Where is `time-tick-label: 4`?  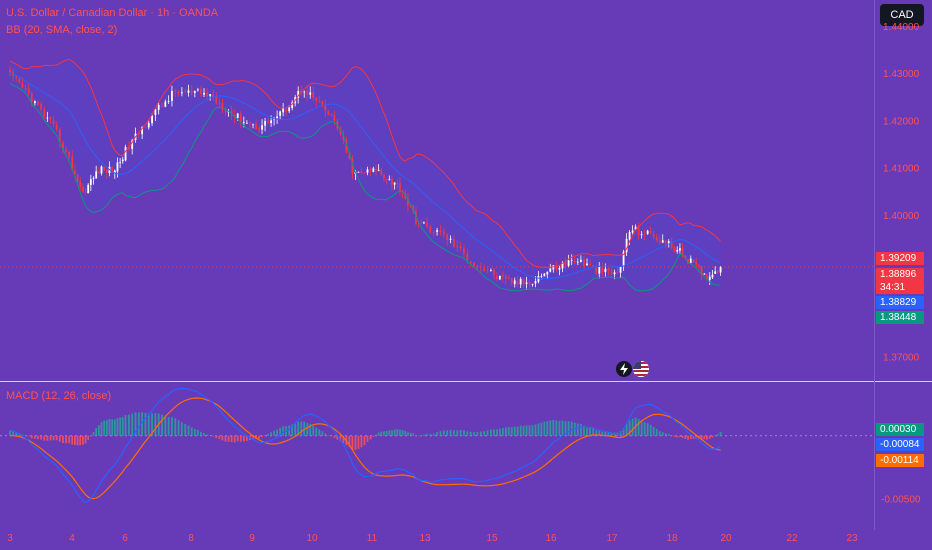
time-tick-label: 4 is located at coordinates (72, 538).